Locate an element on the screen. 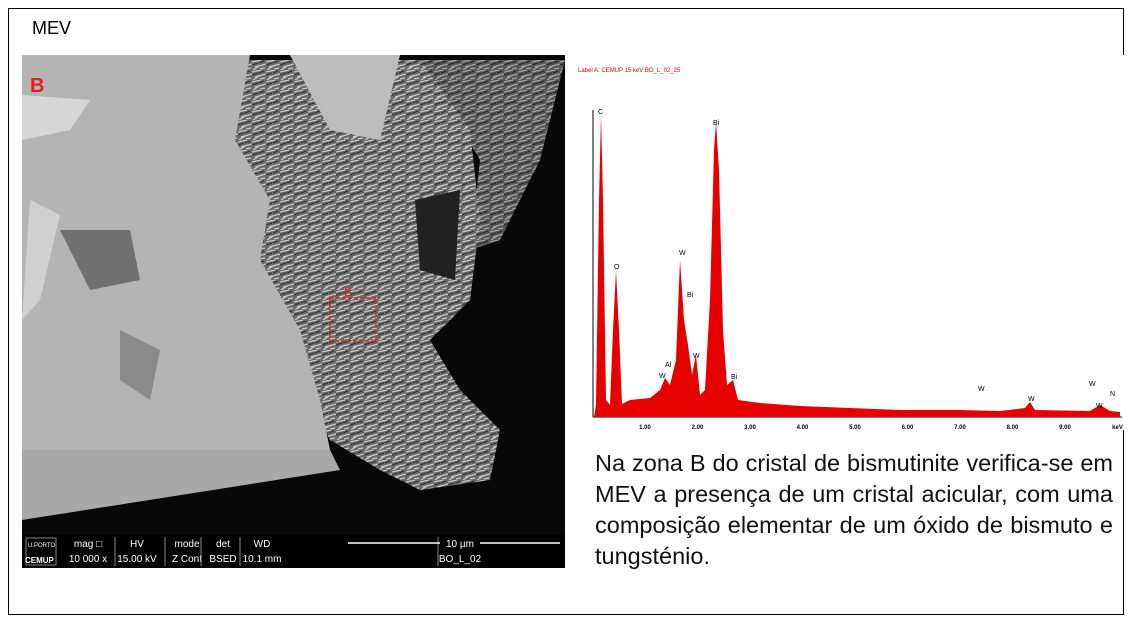 This screenshot has height=621, width=1130. box-label: B is located at coordinates (348, 292).